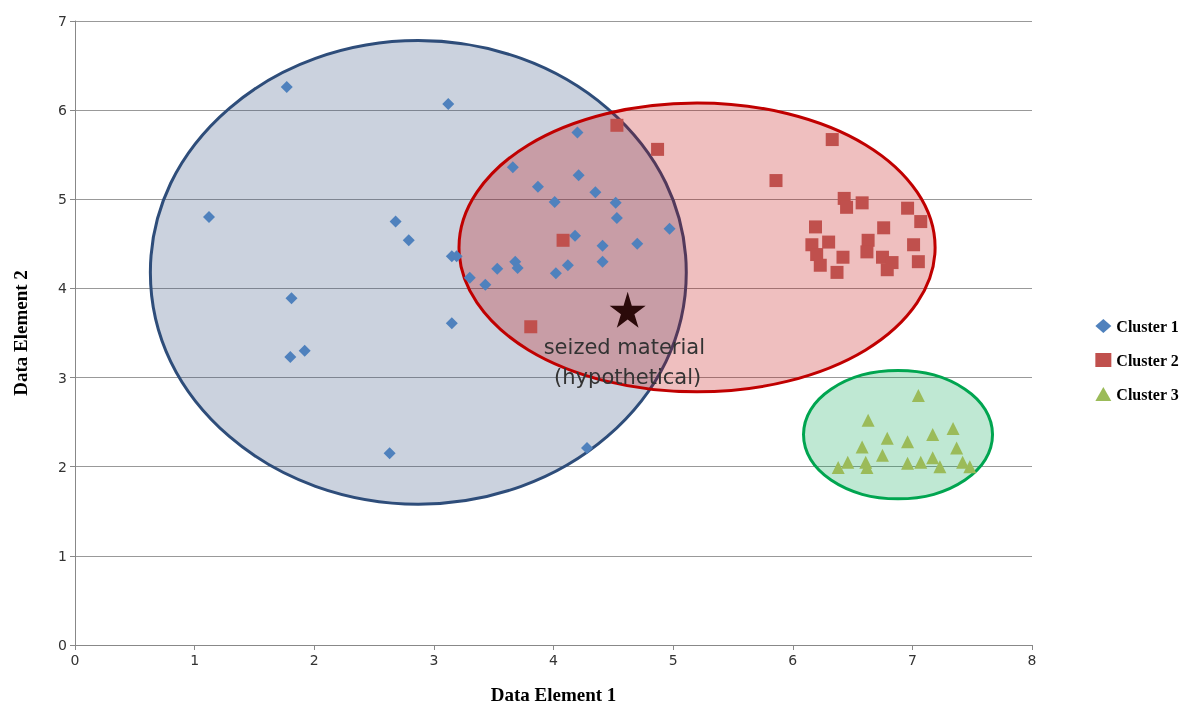 The height and width of the screenshot is (720, 1192). Describe the element at coordinates (553, 694) in the screenshot. I see `x-axis-title: Data Element 1` at that location.